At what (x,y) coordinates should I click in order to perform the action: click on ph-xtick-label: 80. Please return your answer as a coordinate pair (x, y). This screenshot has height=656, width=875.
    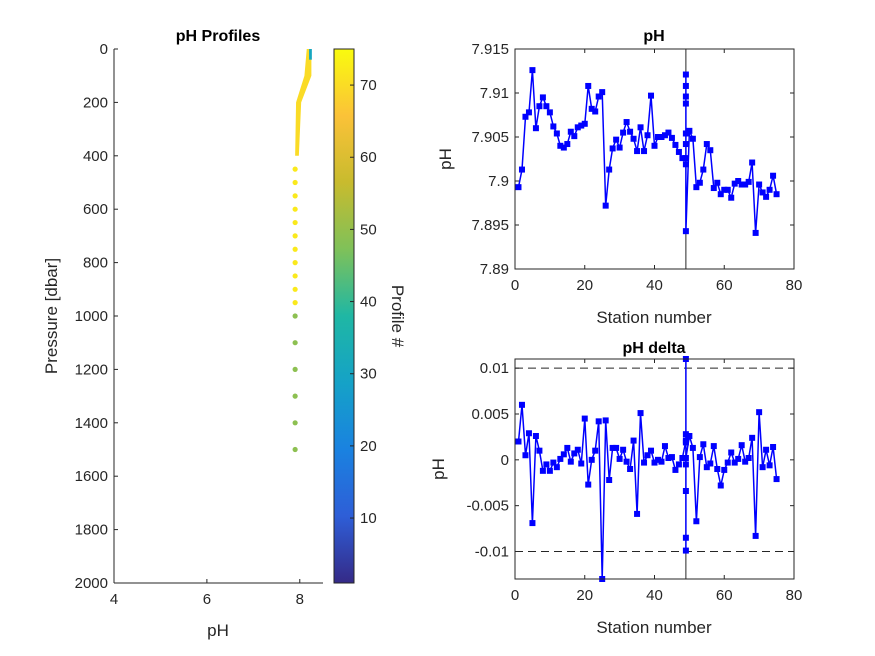
    Looking at the image, I should click on (794, 285).